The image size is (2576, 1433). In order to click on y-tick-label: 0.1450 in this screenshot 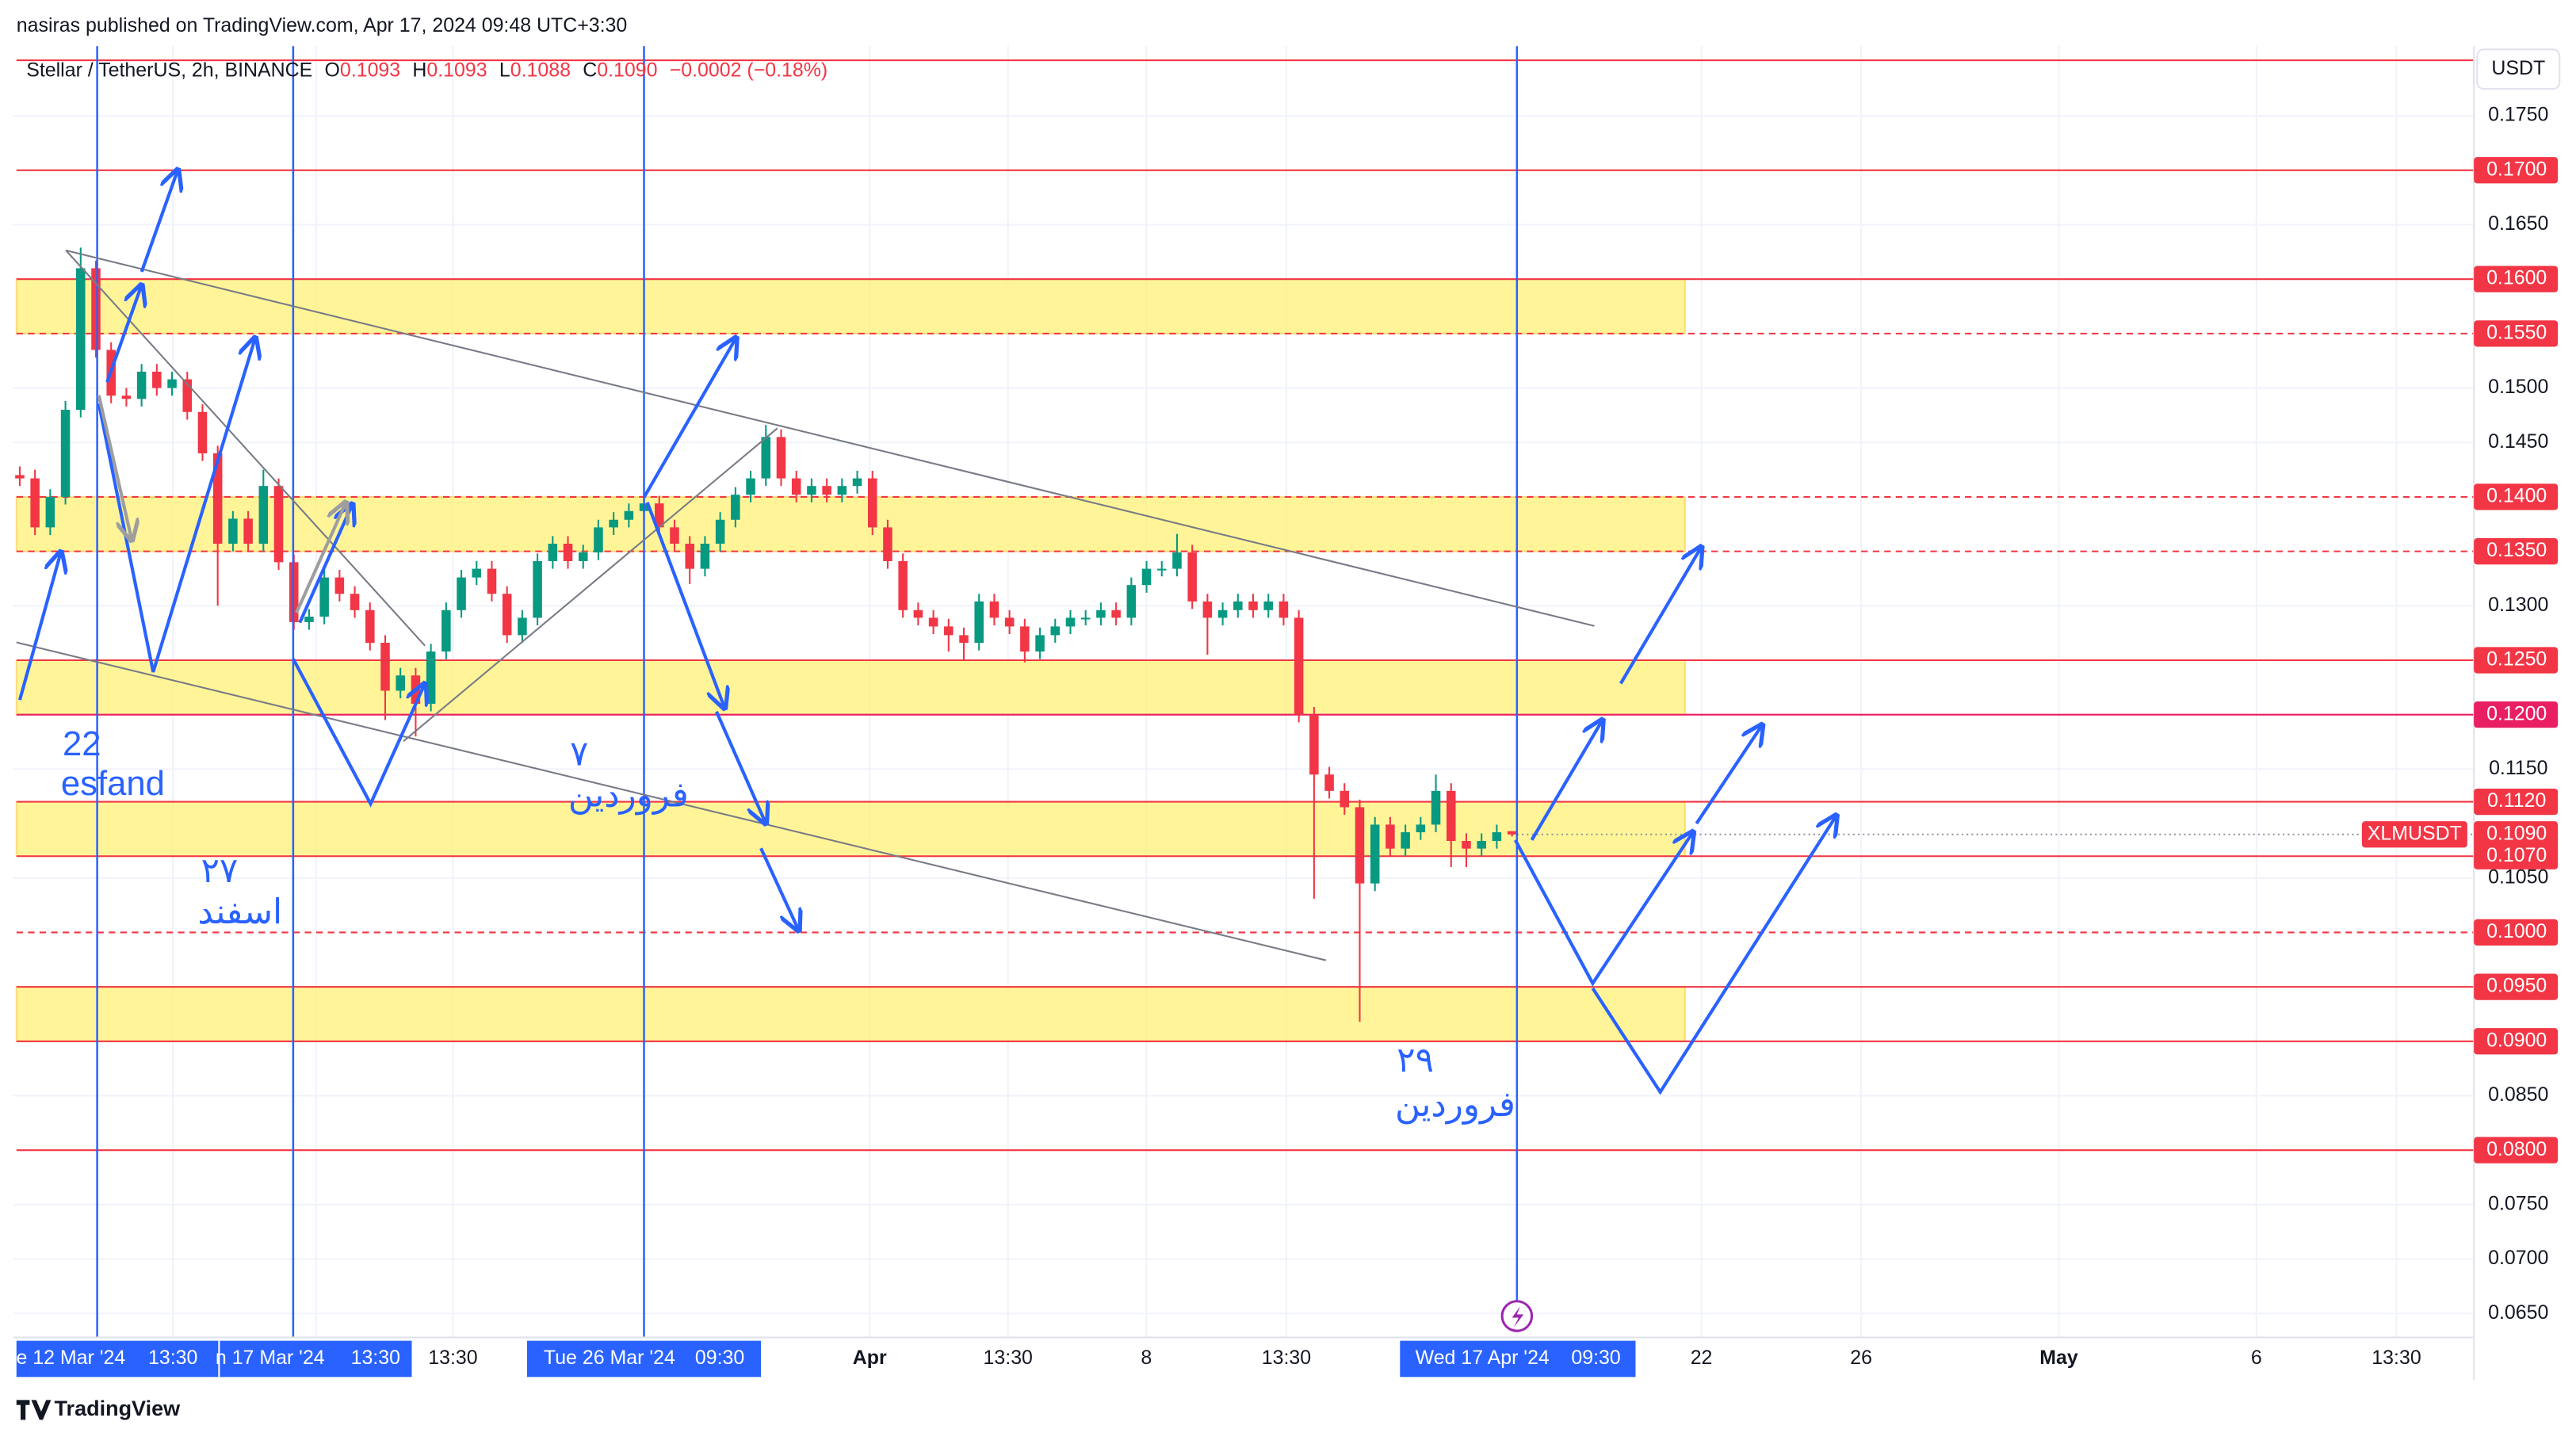, I will do `click(2518, 441)`.